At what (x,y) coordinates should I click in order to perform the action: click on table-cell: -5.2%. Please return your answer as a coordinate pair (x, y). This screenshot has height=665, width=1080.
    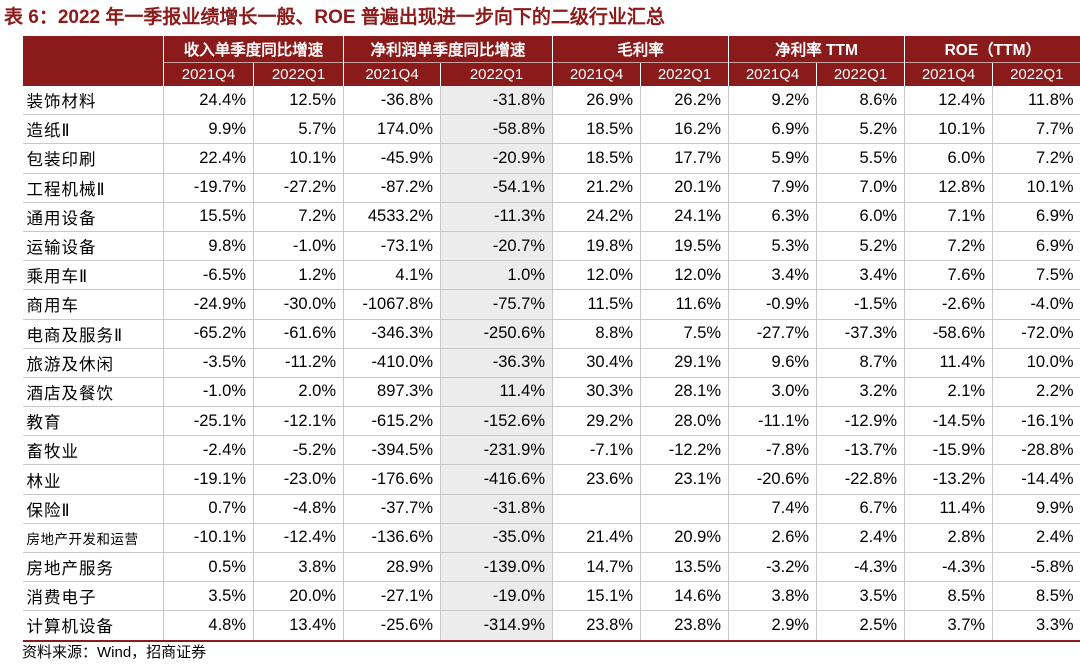
    Looking at the image, I should click on (298, 450).